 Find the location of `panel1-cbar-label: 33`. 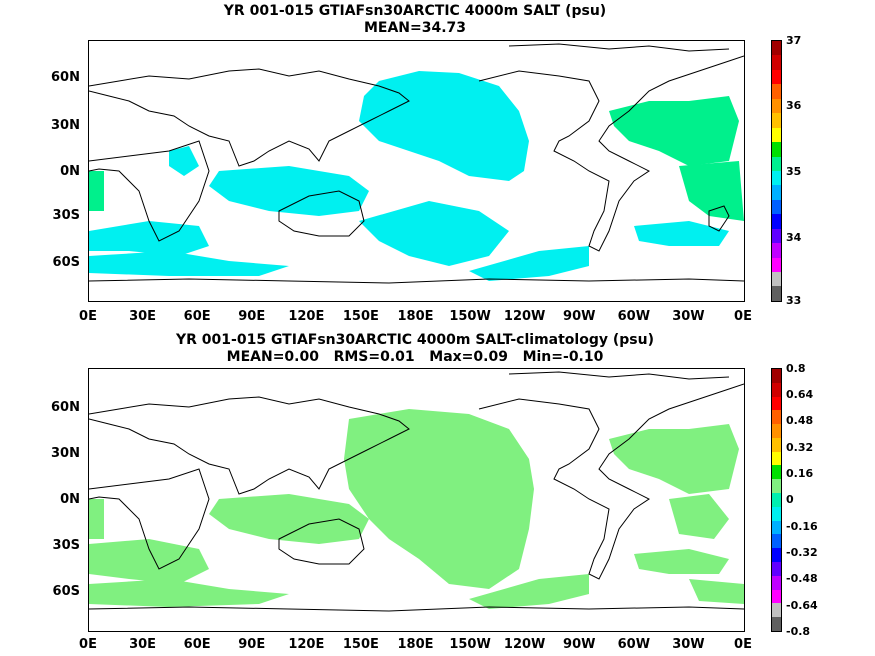

panel1-cbar-label: 33 is located at coordinates (794, 300).